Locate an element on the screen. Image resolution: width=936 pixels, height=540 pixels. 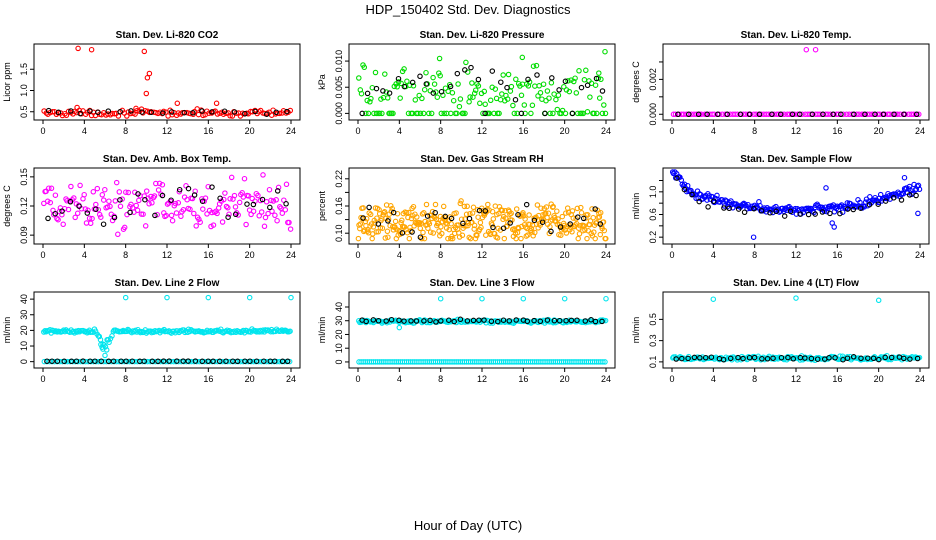
x-tick-label: 16 is located at coordinates (208, 255).